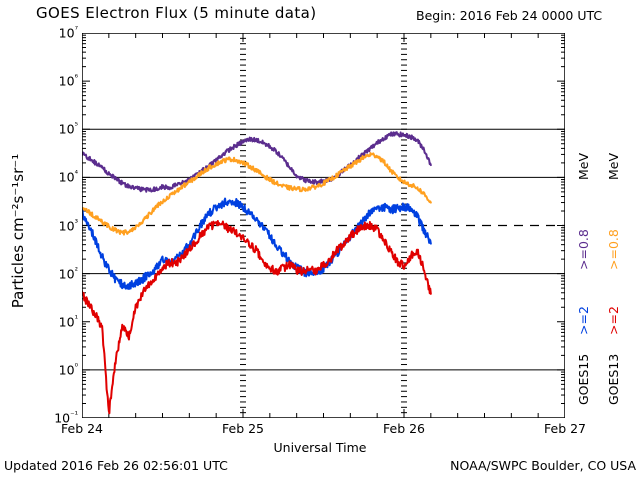 Image resolution: width=640 pixels, height=480 pixels. What do you see at coordinates (320, 430) in the screenshot?
I see `x-axis-tick-labels: Feb 24 Feb 25 Feb 26 Feb 27` at bounding box center [320, 430].